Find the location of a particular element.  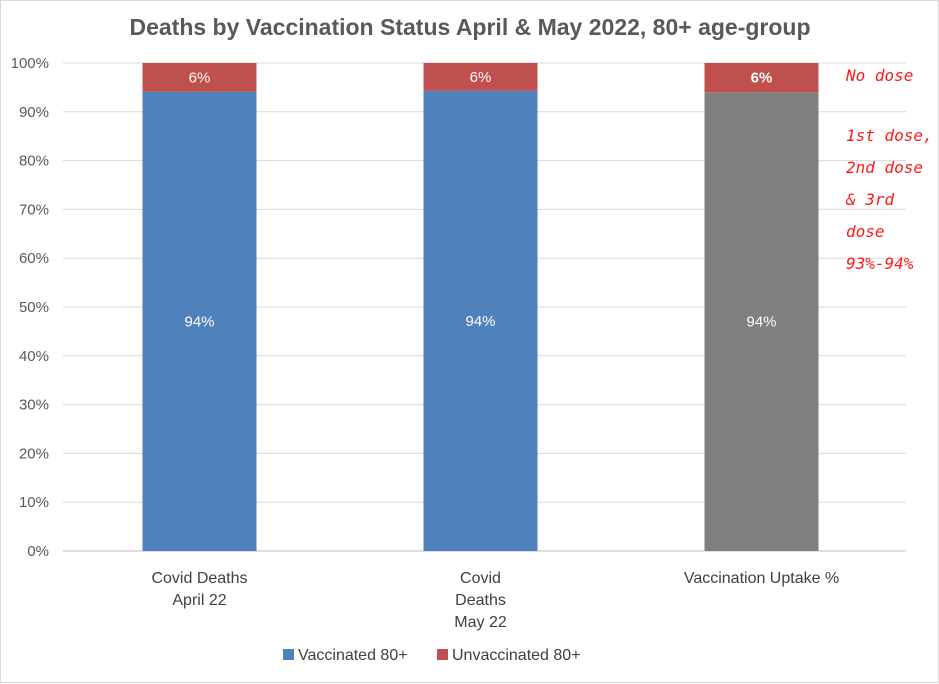

y-tick-label: 50% is located at coordinates (34, 307).